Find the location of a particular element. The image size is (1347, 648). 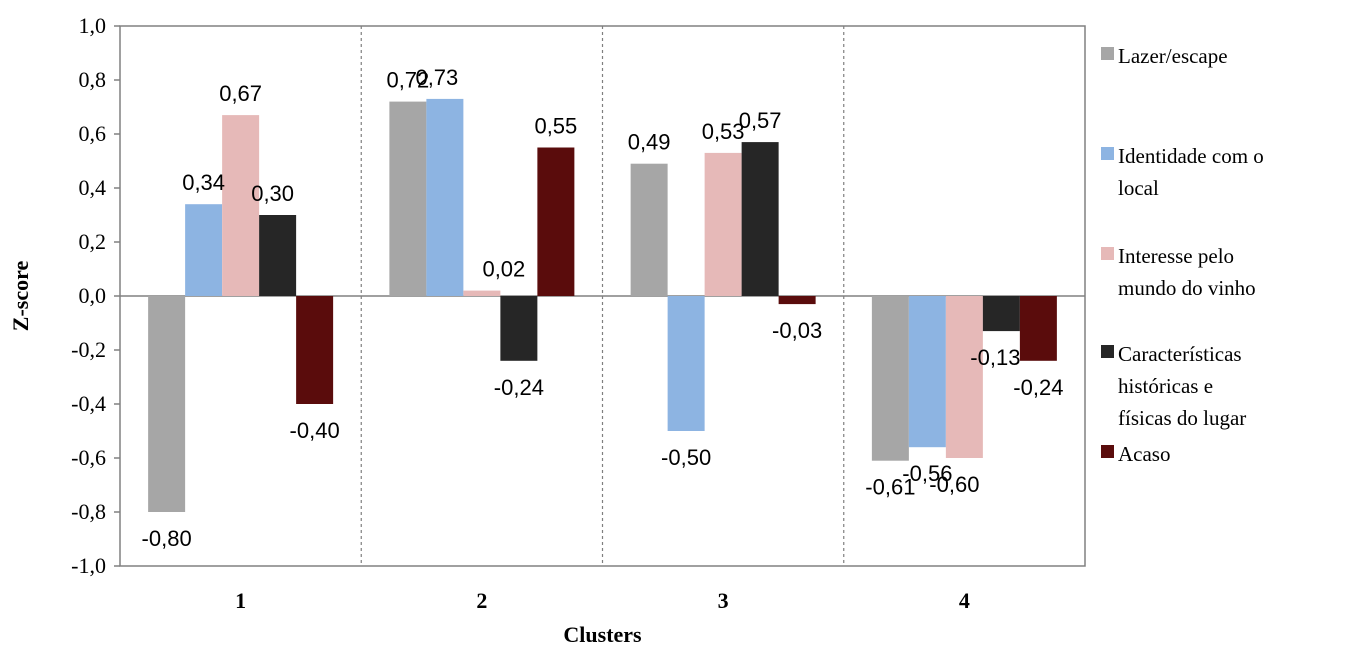

data-label: 0,34 is located at coordinates (203, 182).